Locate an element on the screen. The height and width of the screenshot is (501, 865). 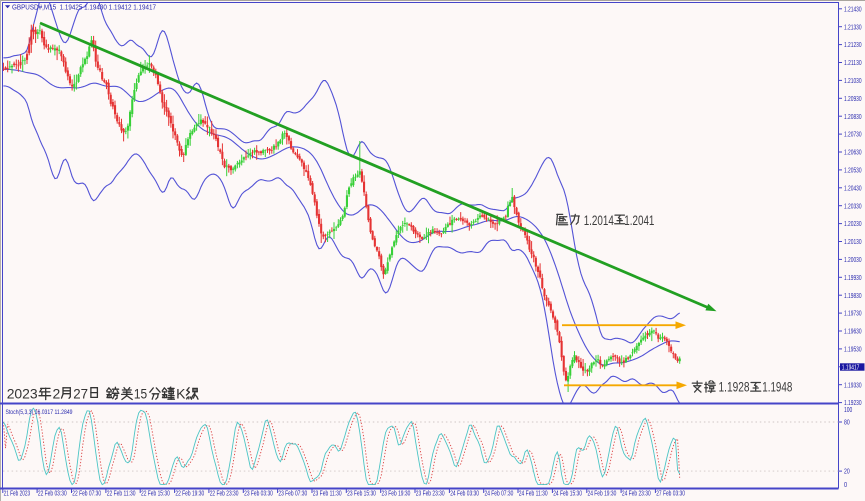
svg-text: 1.21130 is located at coordinates (853, 63).